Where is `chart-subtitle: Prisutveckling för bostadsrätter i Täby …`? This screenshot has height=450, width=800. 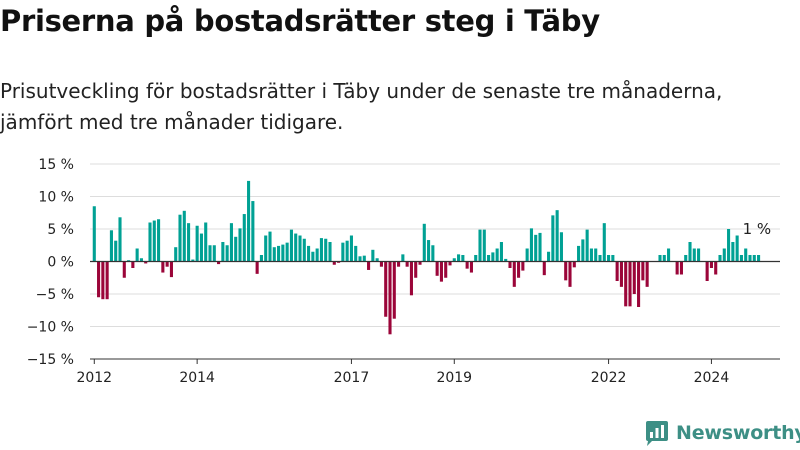 chart-subtitle: Prisutveckling för bostadsrätter i Täby … is located at coordinates (361, 106).